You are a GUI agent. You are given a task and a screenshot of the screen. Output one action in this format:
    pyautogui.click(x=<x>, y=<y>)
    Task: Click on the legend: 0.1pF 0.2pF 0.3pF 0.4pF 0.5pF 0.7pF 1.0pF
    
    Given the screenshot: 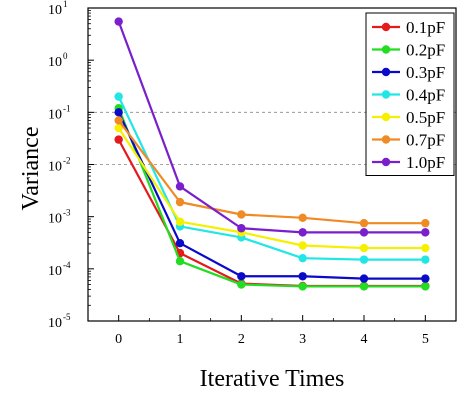 What is the action you would take?
    pyautogui.click(x=410, y=94)
    